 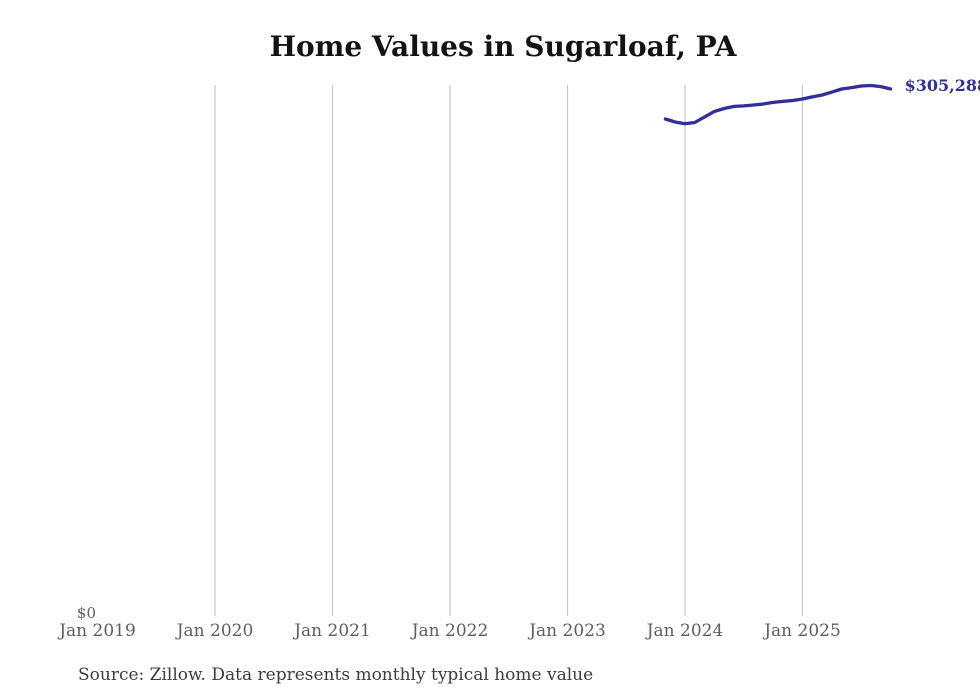 What do you see at coordinates (503, 46) in the screenshot?
I see `chart-title: Home Values in Sugarloaf, PA` at bounding box center [503, 46].